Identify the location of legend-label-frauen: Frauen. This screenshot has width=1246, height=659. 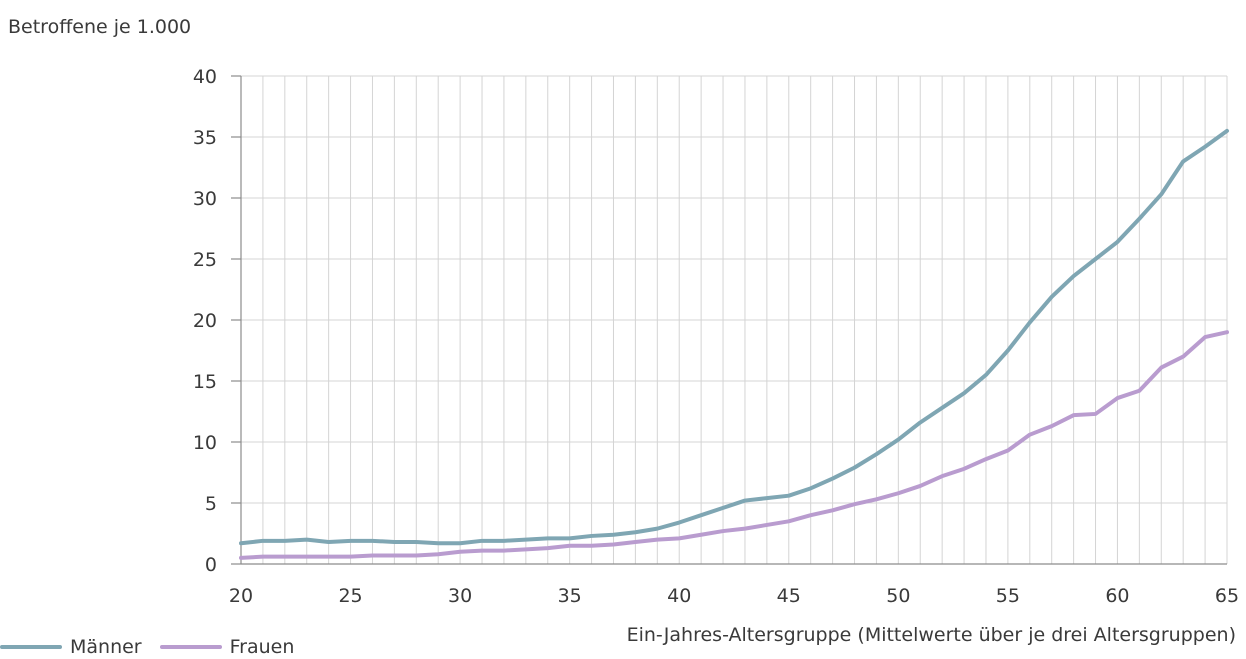
(262, 647).